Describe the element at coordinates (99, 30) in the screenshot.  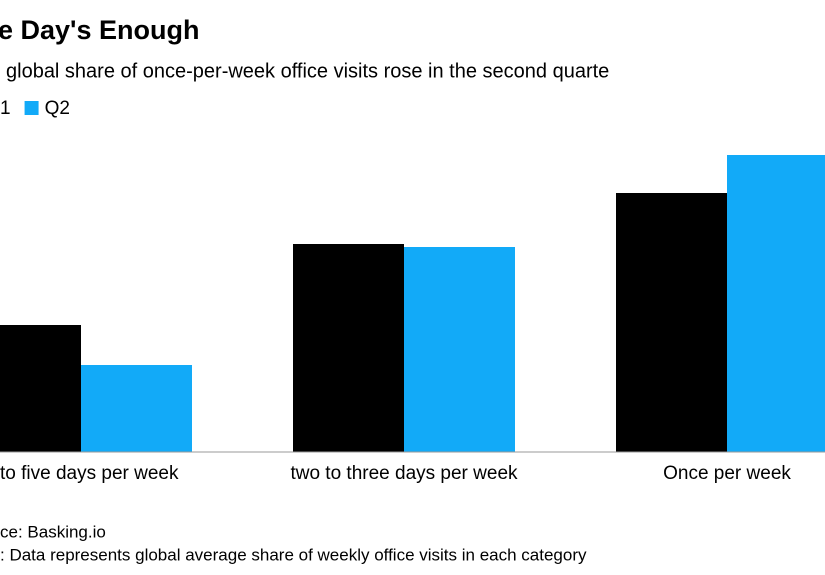
I see `chart-title: e Day's Enough` at that location.